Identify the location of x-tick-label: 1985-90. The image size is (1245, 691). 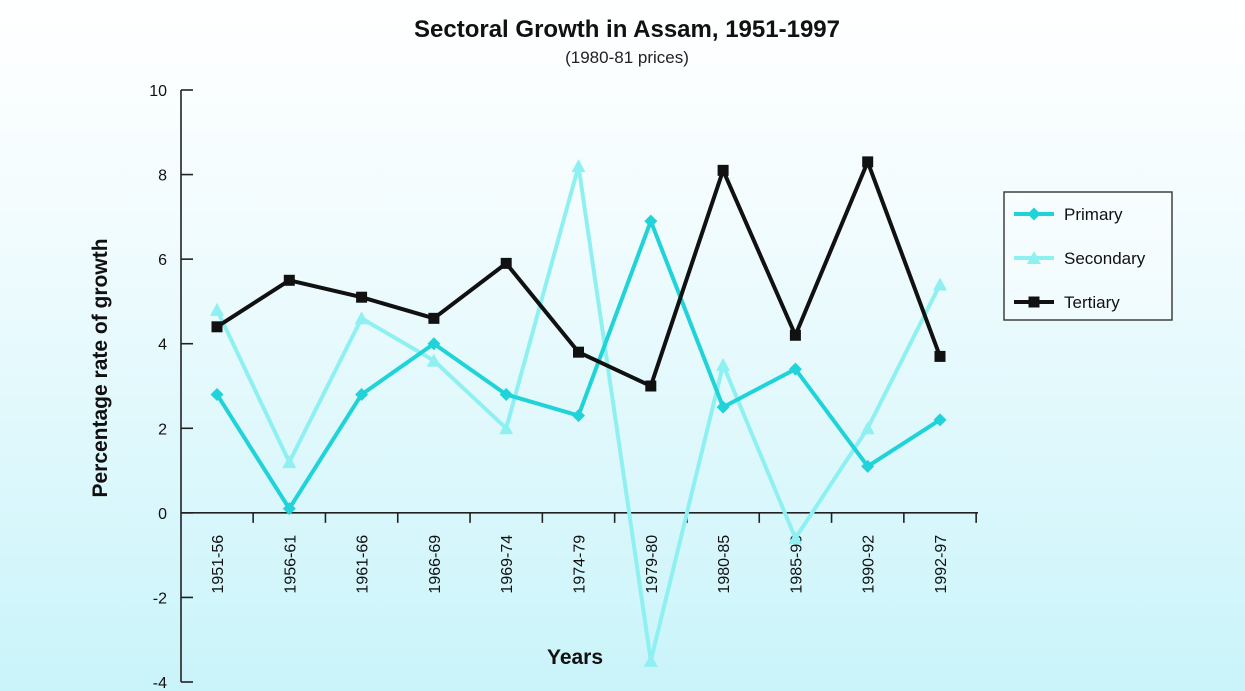
(796, 564).